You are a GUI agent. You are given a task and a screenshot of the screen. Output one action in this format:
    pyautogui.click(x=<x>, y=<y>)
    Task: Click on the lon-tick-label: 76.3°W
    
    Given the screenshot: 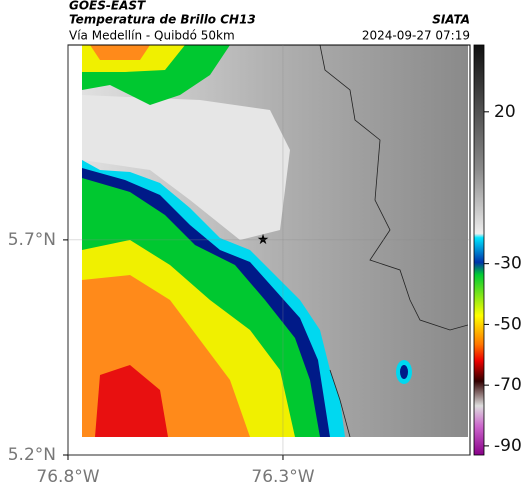 What is the action you would take?
    pyautogui.click(x=282, y=477)
    